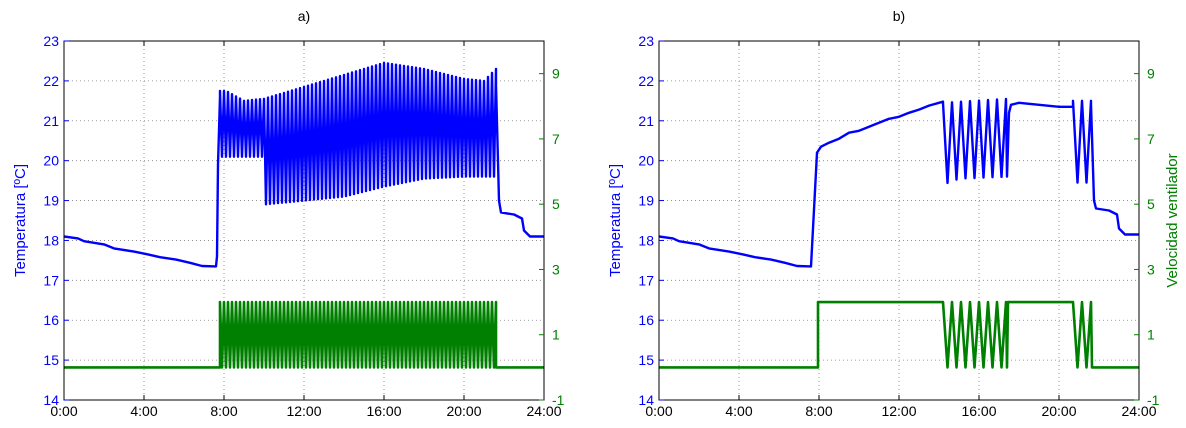 Image resolution: width=1186 pixels, height=428 pixels. Describe the element at coordinates (304, 16) in the screenshot. I see `chart-title: a)` at that location.